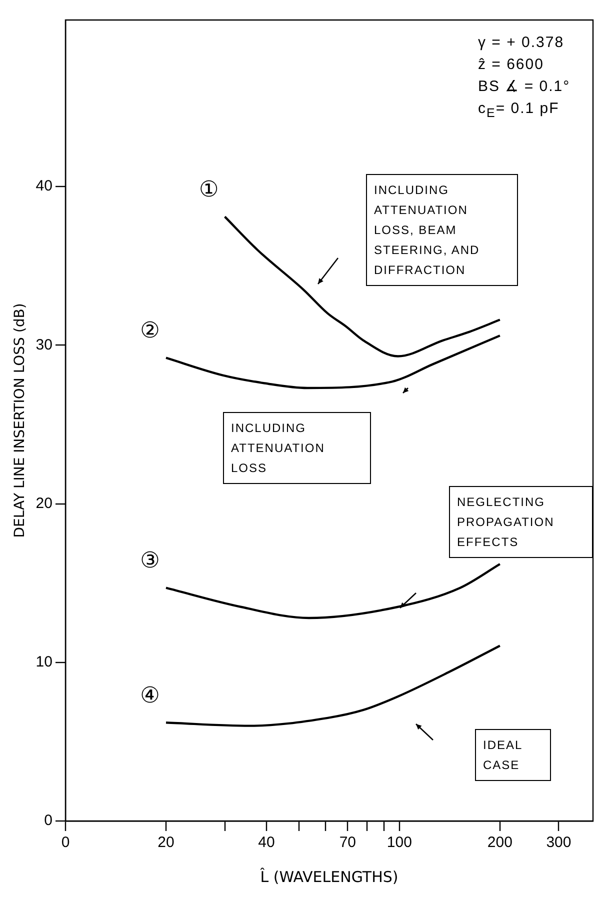 The width and height of the screenshot is (607, 899). What do you see at coordinates (329, 876) in the screenshot?
I see `x-axis-title: L̂ (WAVELENGTHS)` at bounding box center [329, 876].